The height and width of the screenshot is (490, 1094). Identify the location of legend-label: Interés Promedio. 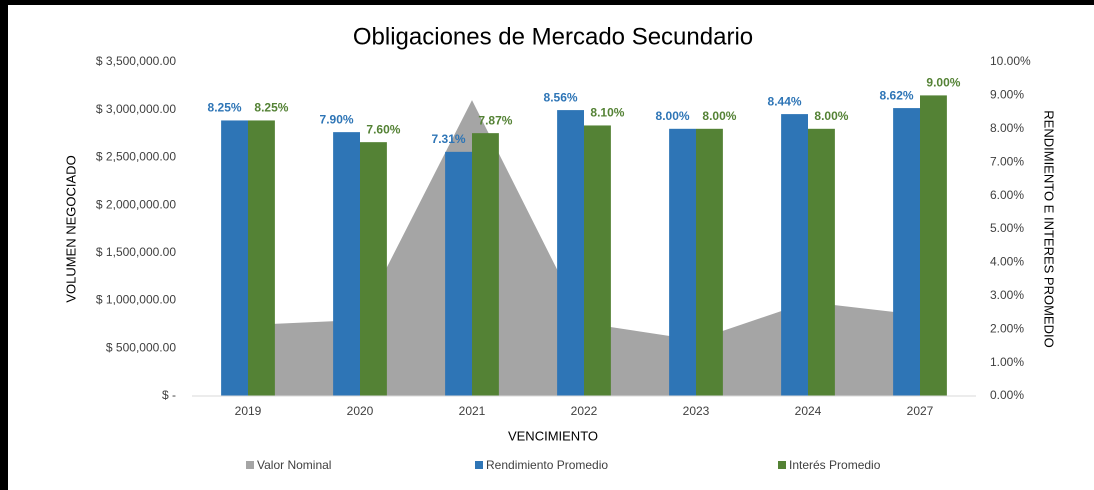
(835, 465).